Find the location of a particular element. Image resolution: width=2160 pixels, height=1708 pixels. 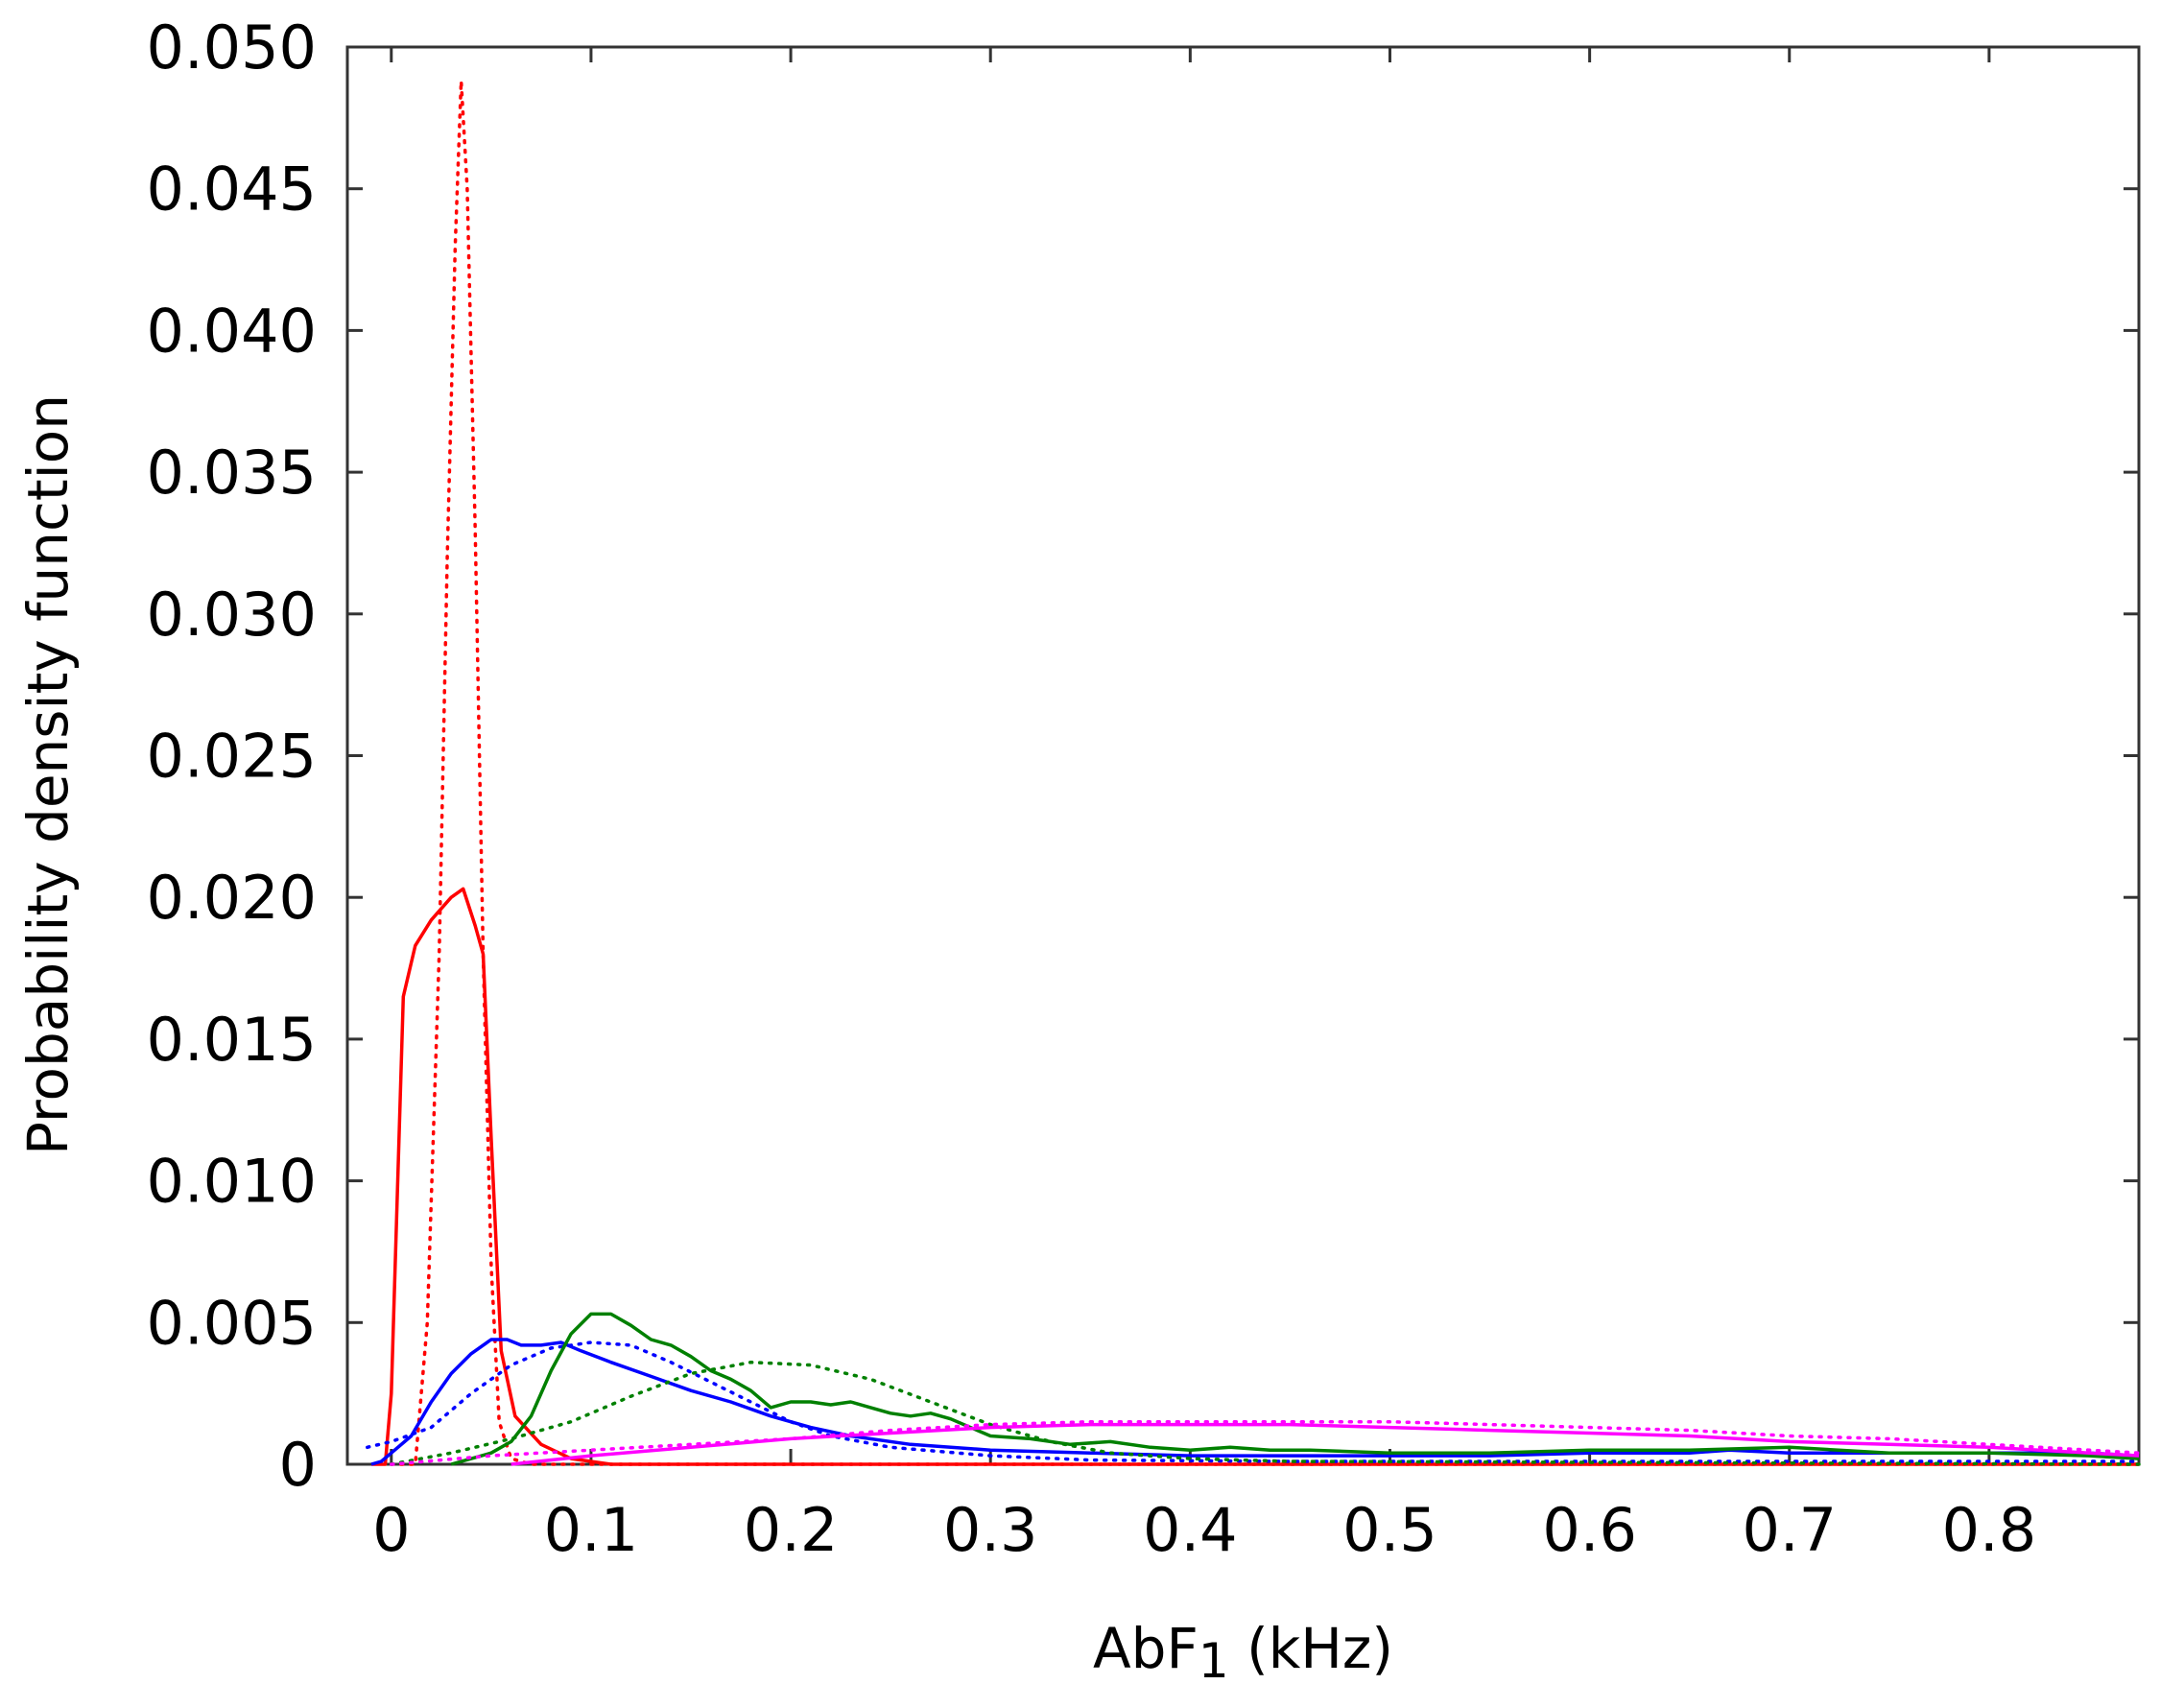

y-tick-label: 0.005 is located at coordinates (232, 1323).